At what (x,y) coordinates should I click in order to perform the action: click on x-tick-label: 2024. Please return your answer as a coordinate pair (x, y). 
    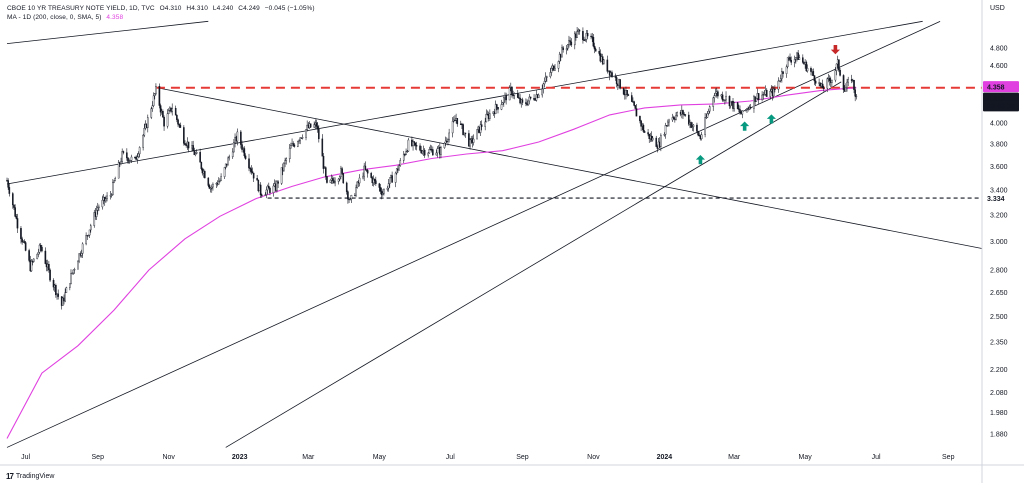
    Looking at the image, I should click on (665, 457).